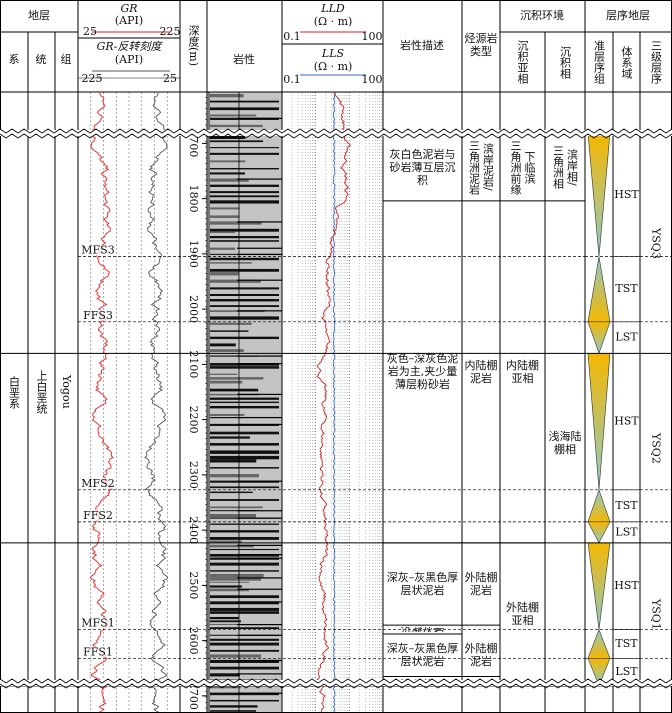 The height and width of the screenshot is (713, 672). I want to click on lld-curve, so click(334, 402).